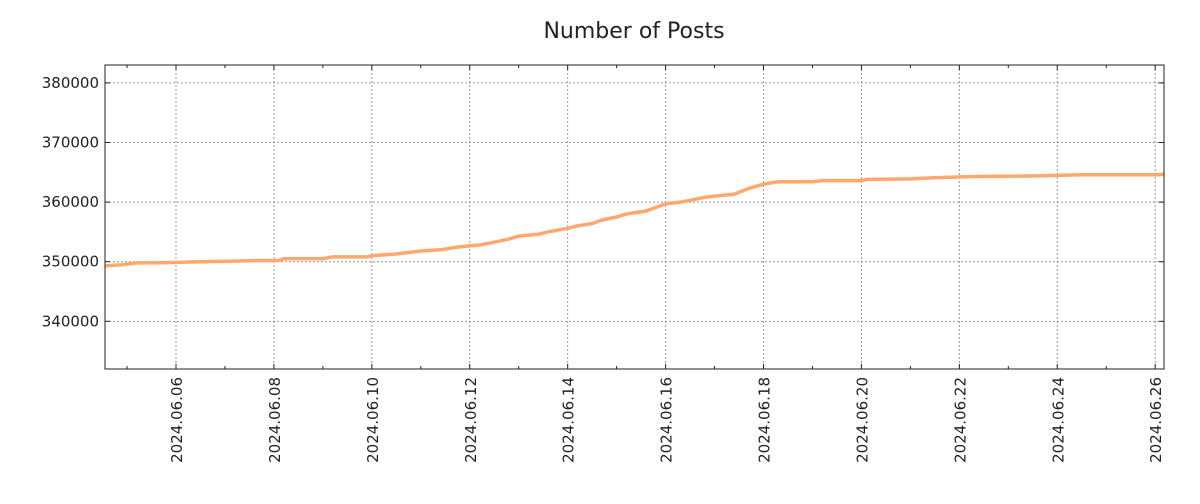 This screenshot has height=504, width=1200. What do you see at coordinates (667, 420) in the screenshot?
I see `x-tick-label: 2024.06.16` at bounding box center [667, 420].